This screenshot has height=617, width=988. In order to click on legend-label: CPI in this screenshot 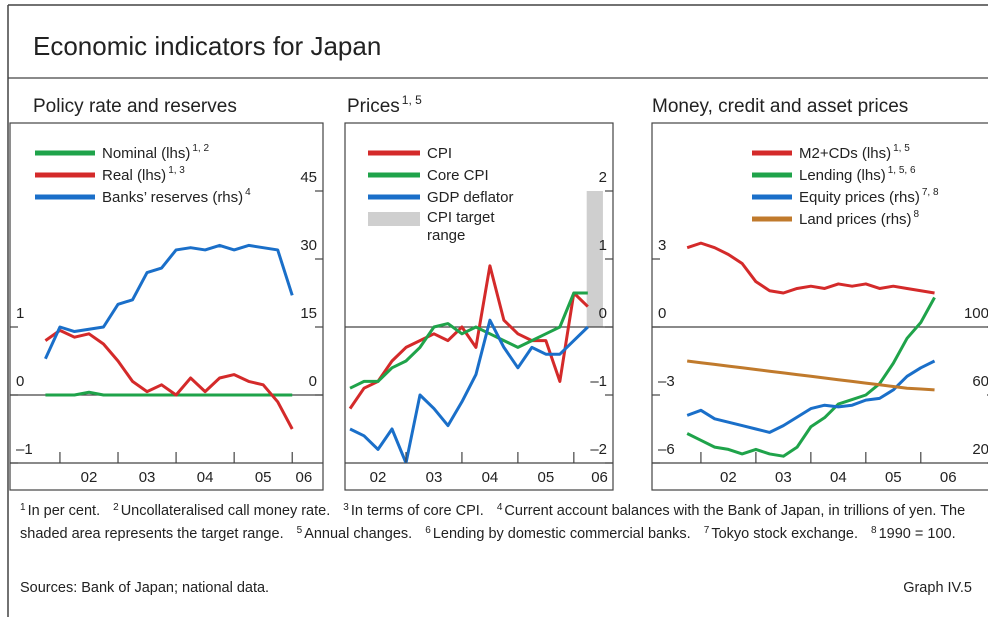, I will do `click(439, 153)`.